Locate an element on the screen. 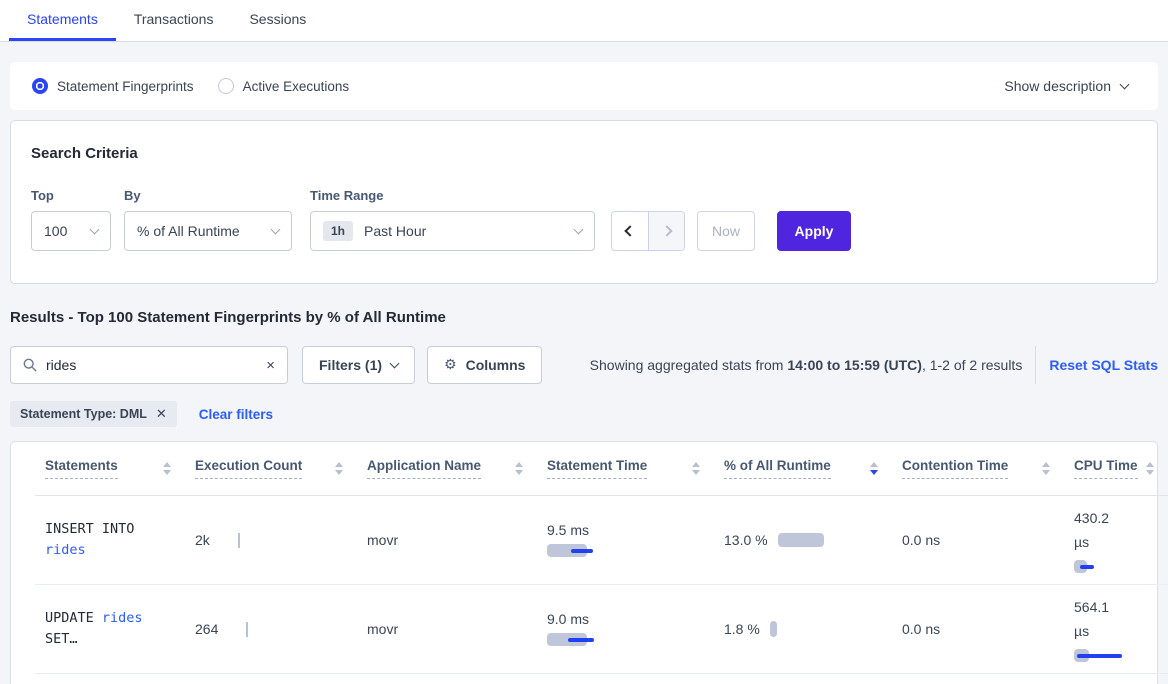 The image size is (1168, 684). radio-label: Active Executions is located at coordinates (296, 86).